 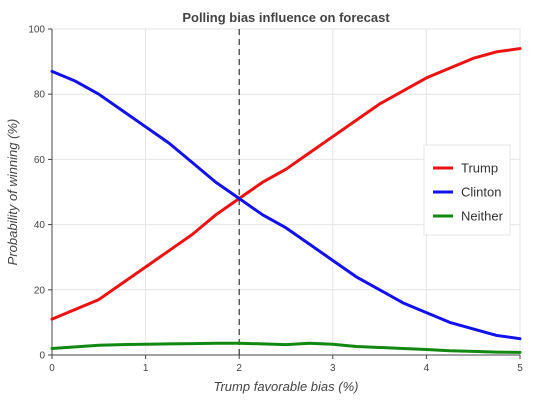 I want to click on x-tick-label-2: 2, so click(x=239, y=368).